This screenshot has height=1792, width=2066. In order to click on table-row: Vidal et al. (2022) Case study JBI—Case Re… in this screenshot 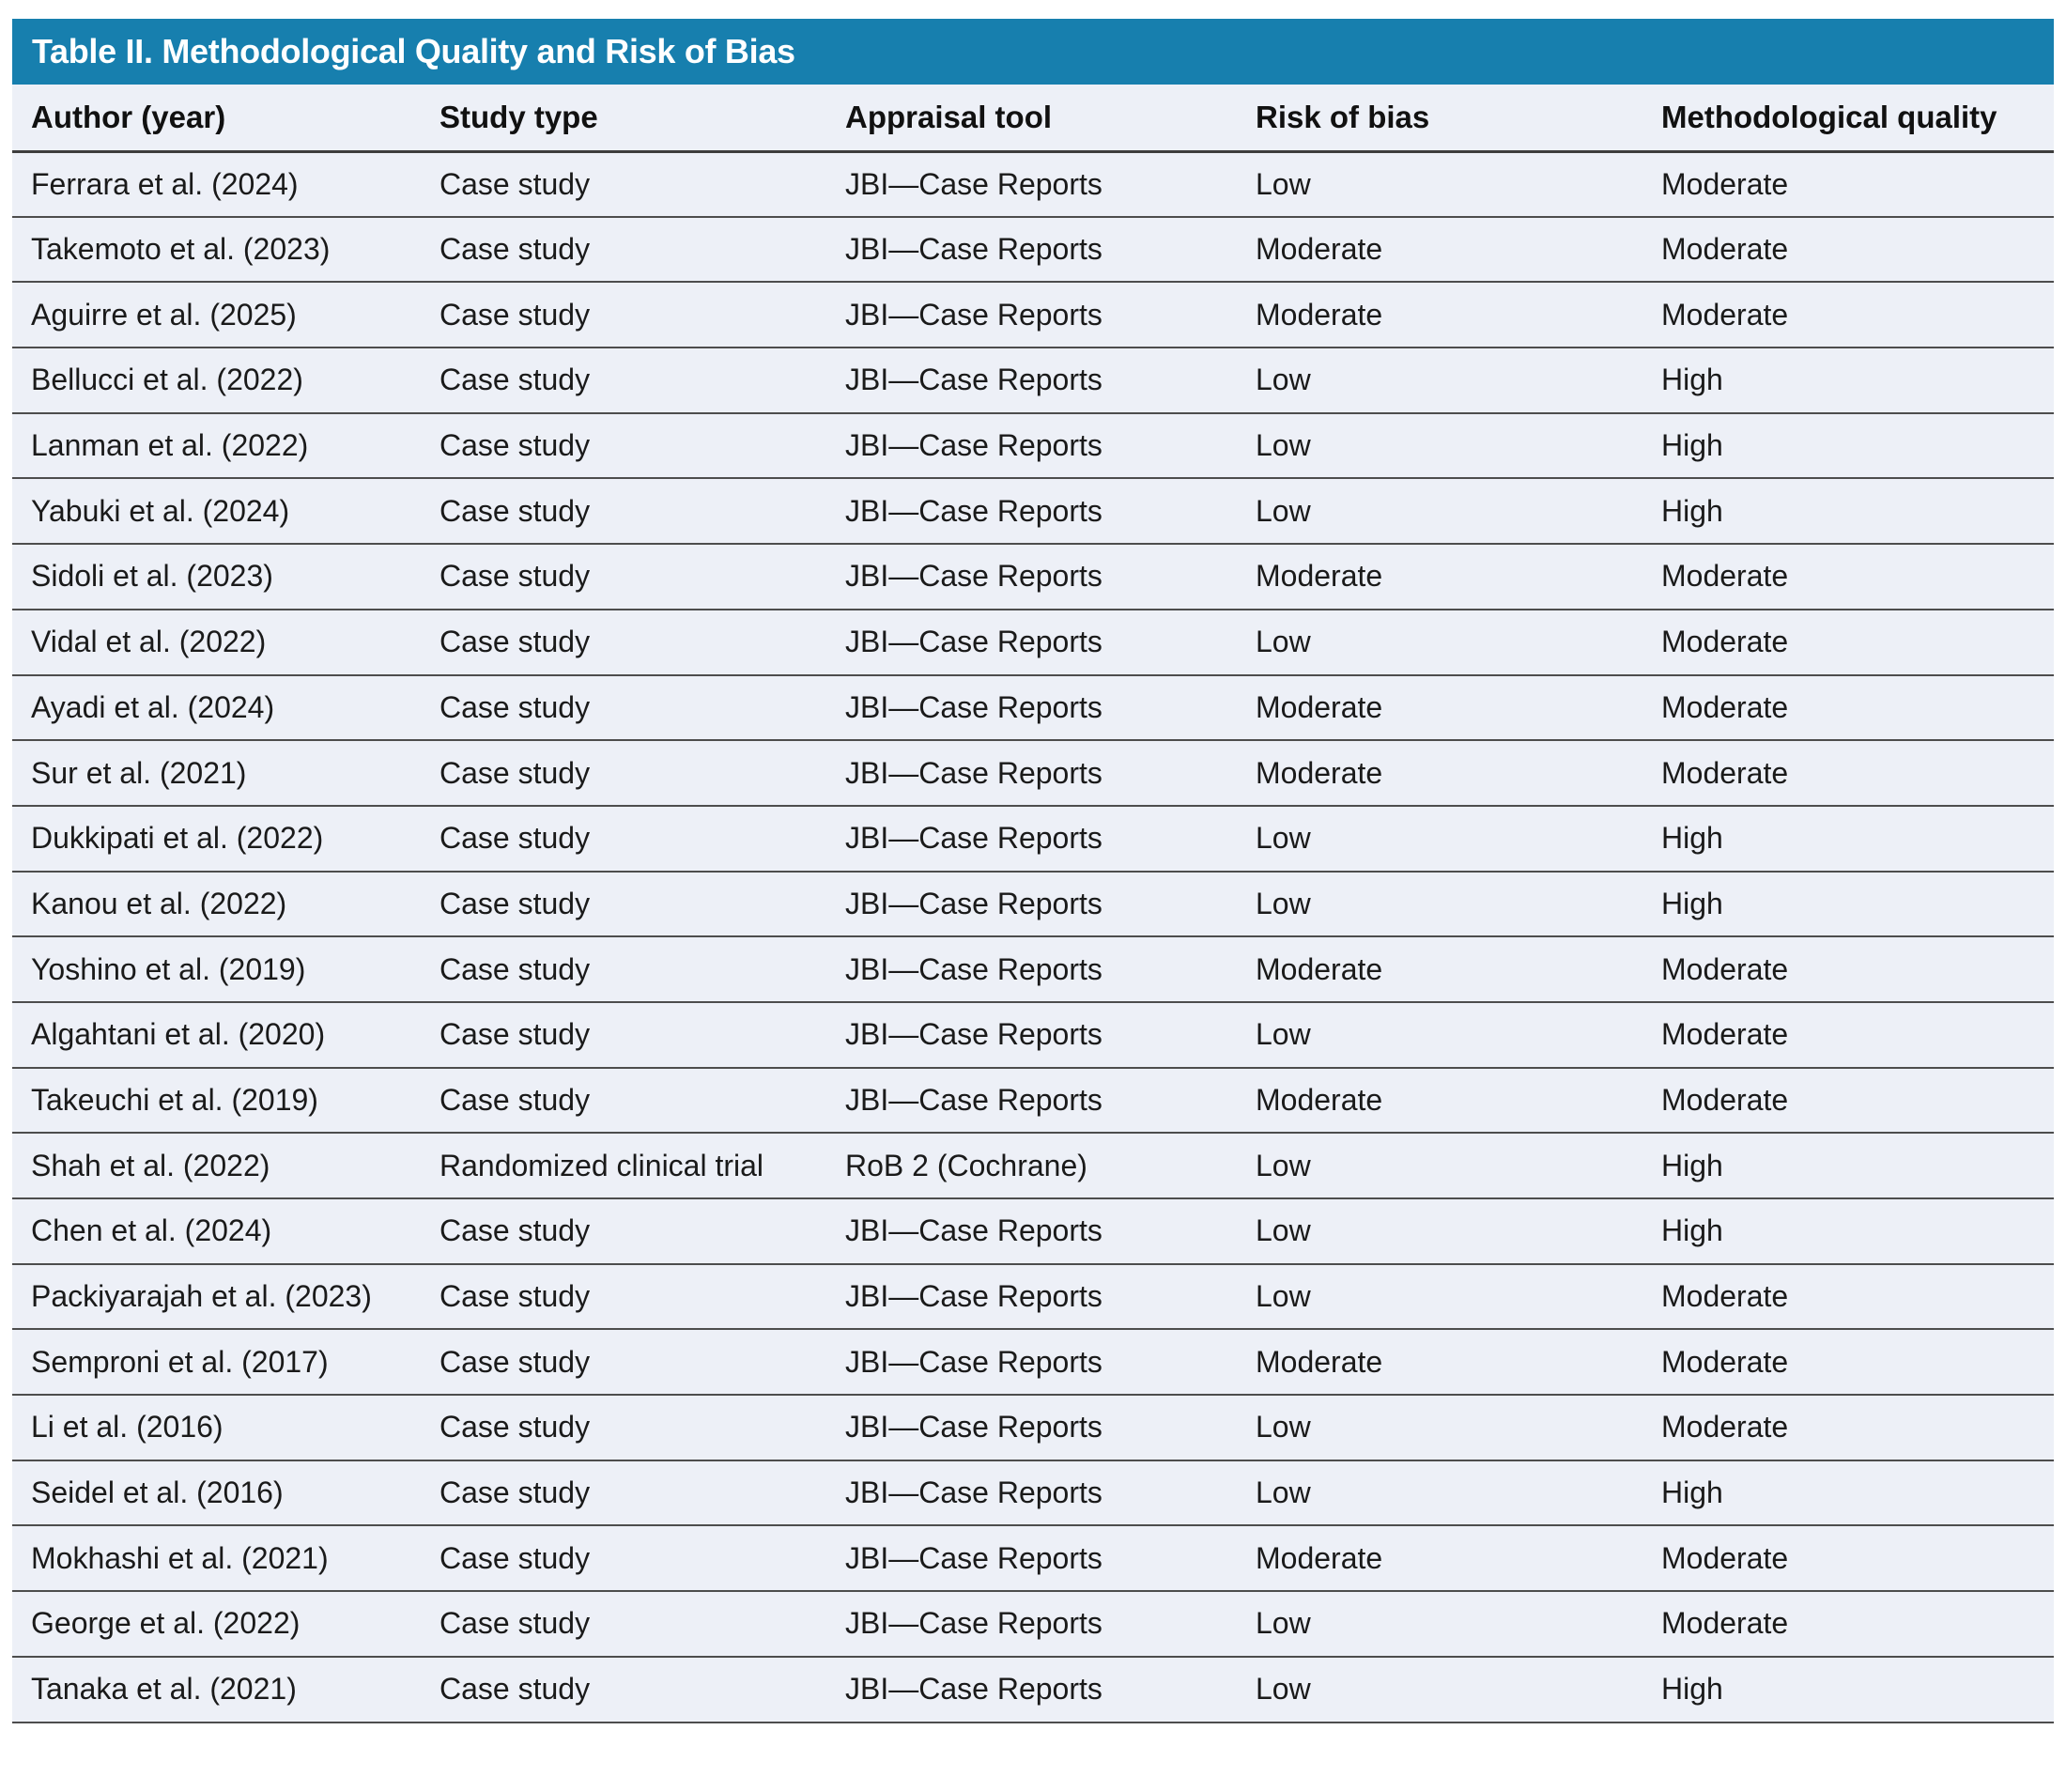, I will do `click(1033, 642)`.